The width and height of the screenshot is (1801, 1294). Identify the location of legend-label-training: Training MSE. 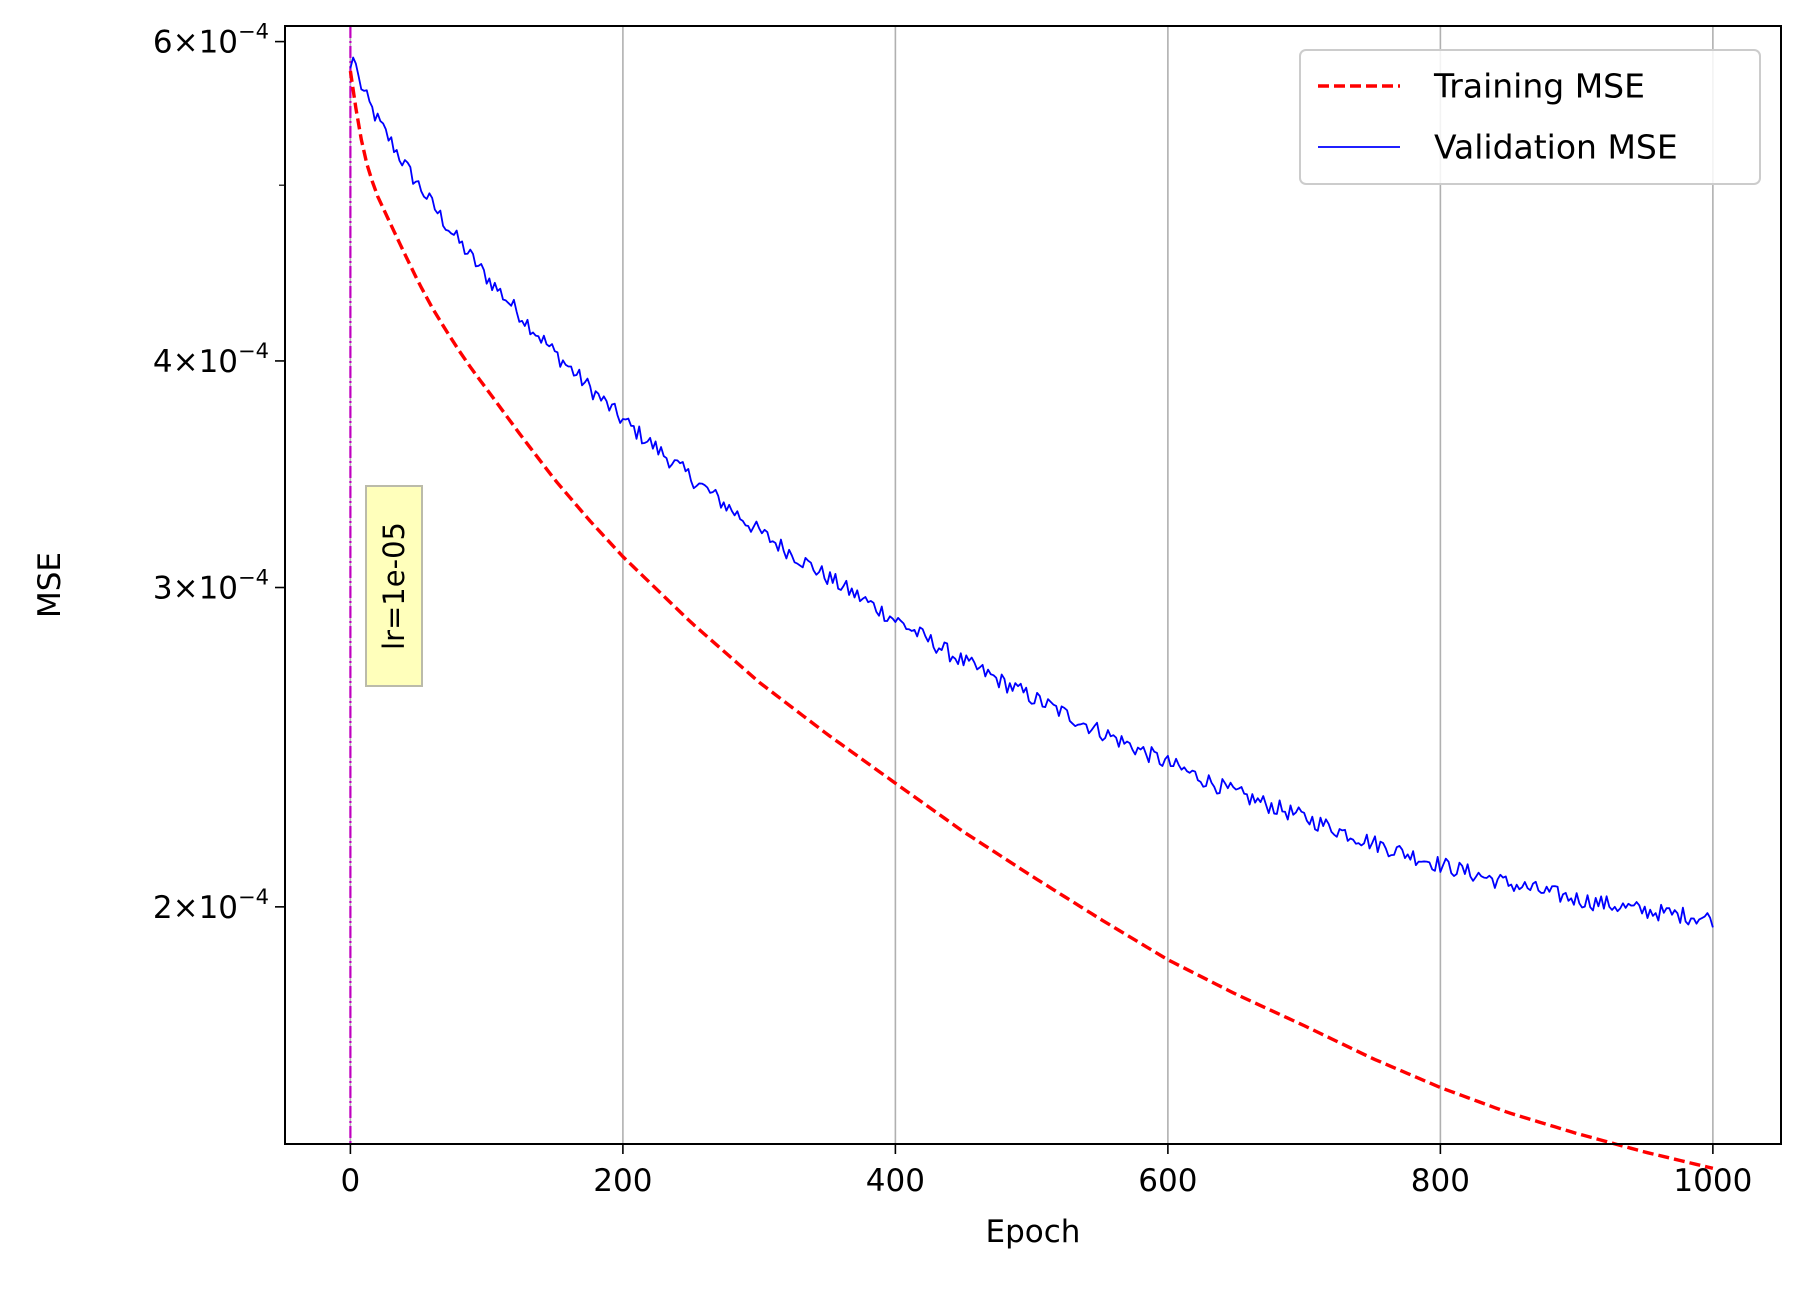
(1539, 86).